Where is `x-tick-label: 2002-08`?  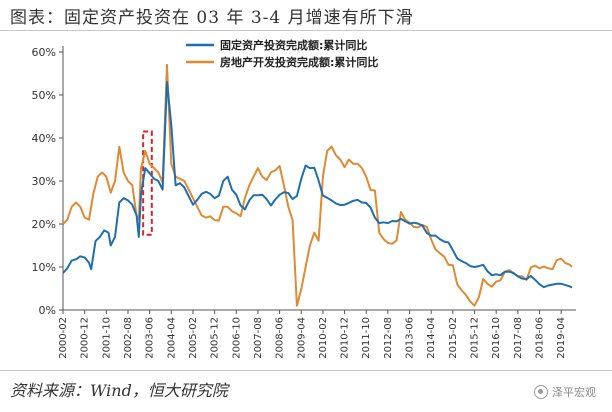
x-tick-label: 2002-08 is located at coordinates (128, 338).